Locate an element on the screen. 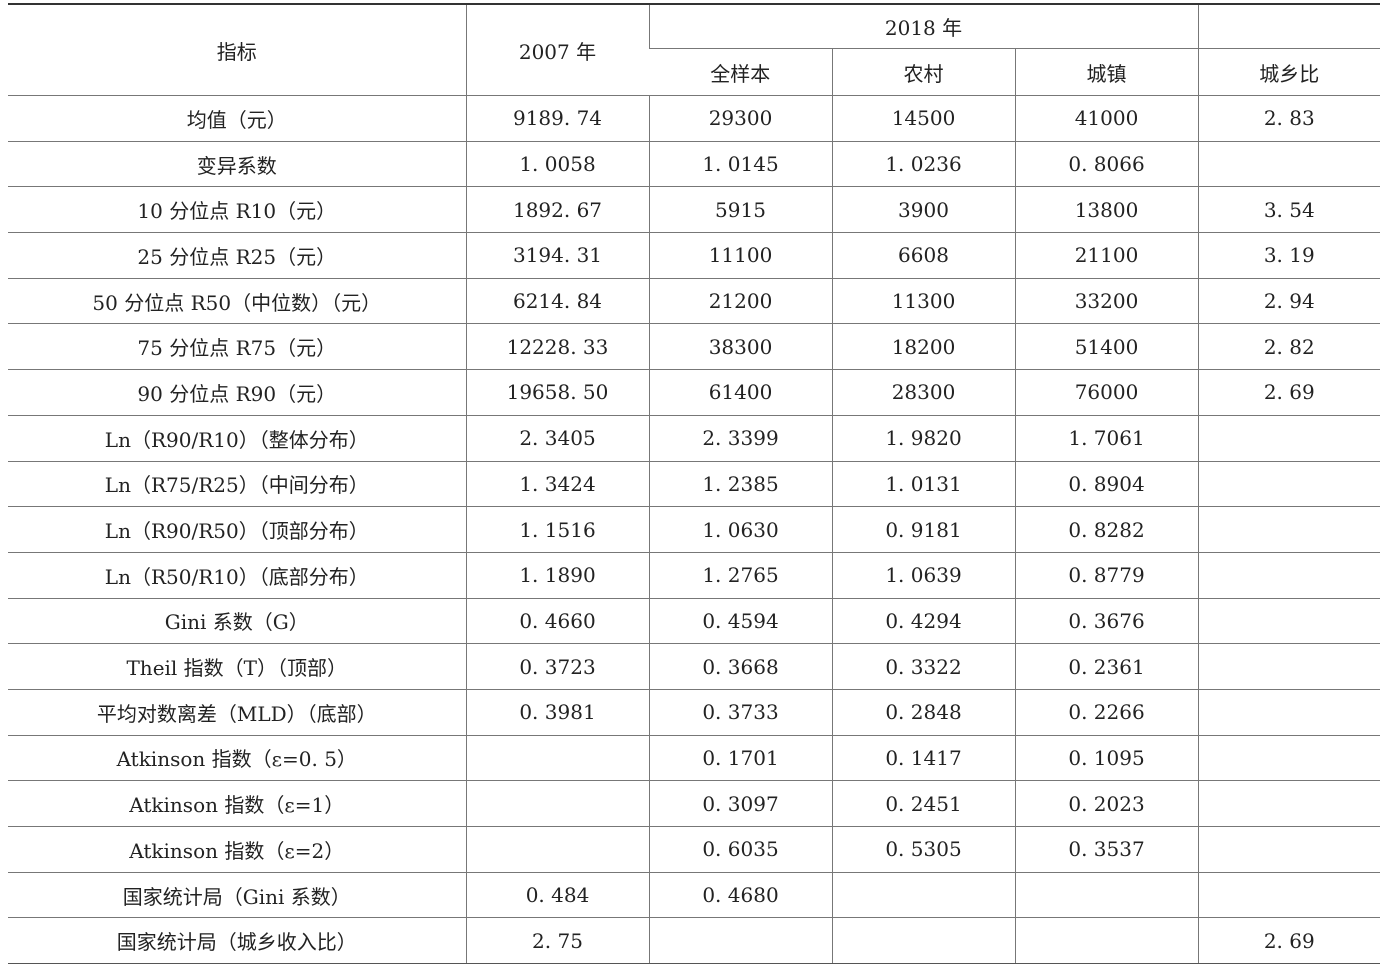 The width and height of the screenshot is (1383, 964). urban-cell: 0. 1095 is located at coordinates (1106, 758).